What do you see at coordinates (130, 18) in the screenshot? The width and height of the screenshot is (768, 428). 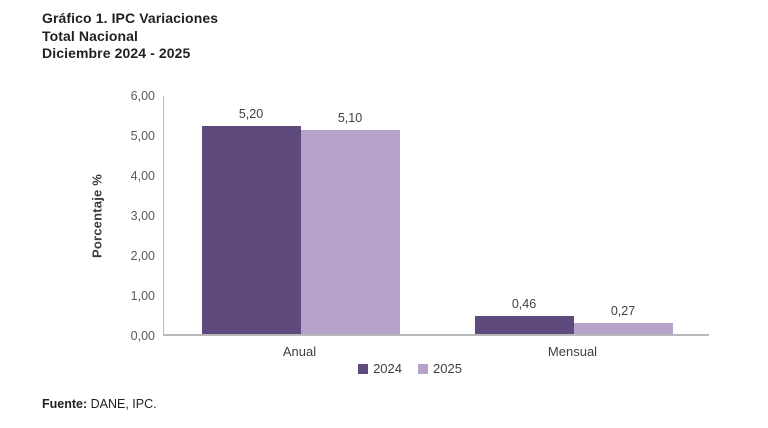 I see `chart-title-line-1: Gráfico 1. IPC Variaciones` at bounding box center [130, 18].